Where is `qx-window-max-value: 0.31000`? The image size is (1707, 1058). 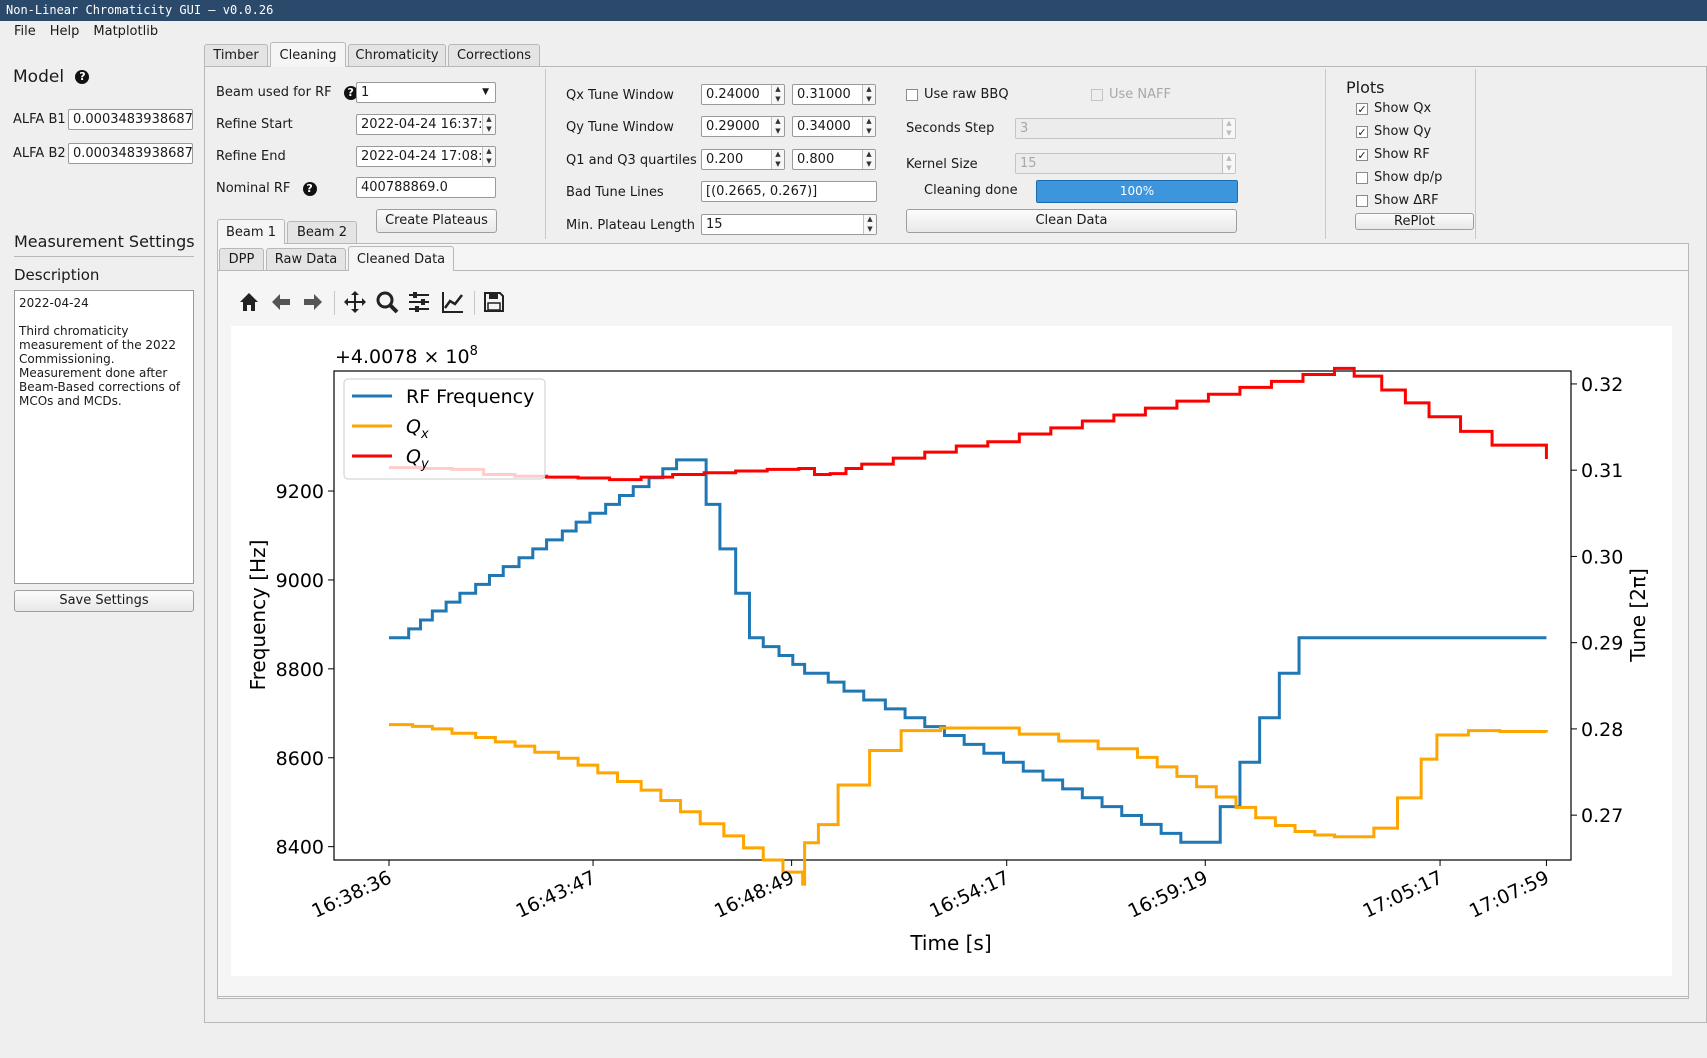 qx-window-max-value: 0.31000 is located at coordinates (824, 94).